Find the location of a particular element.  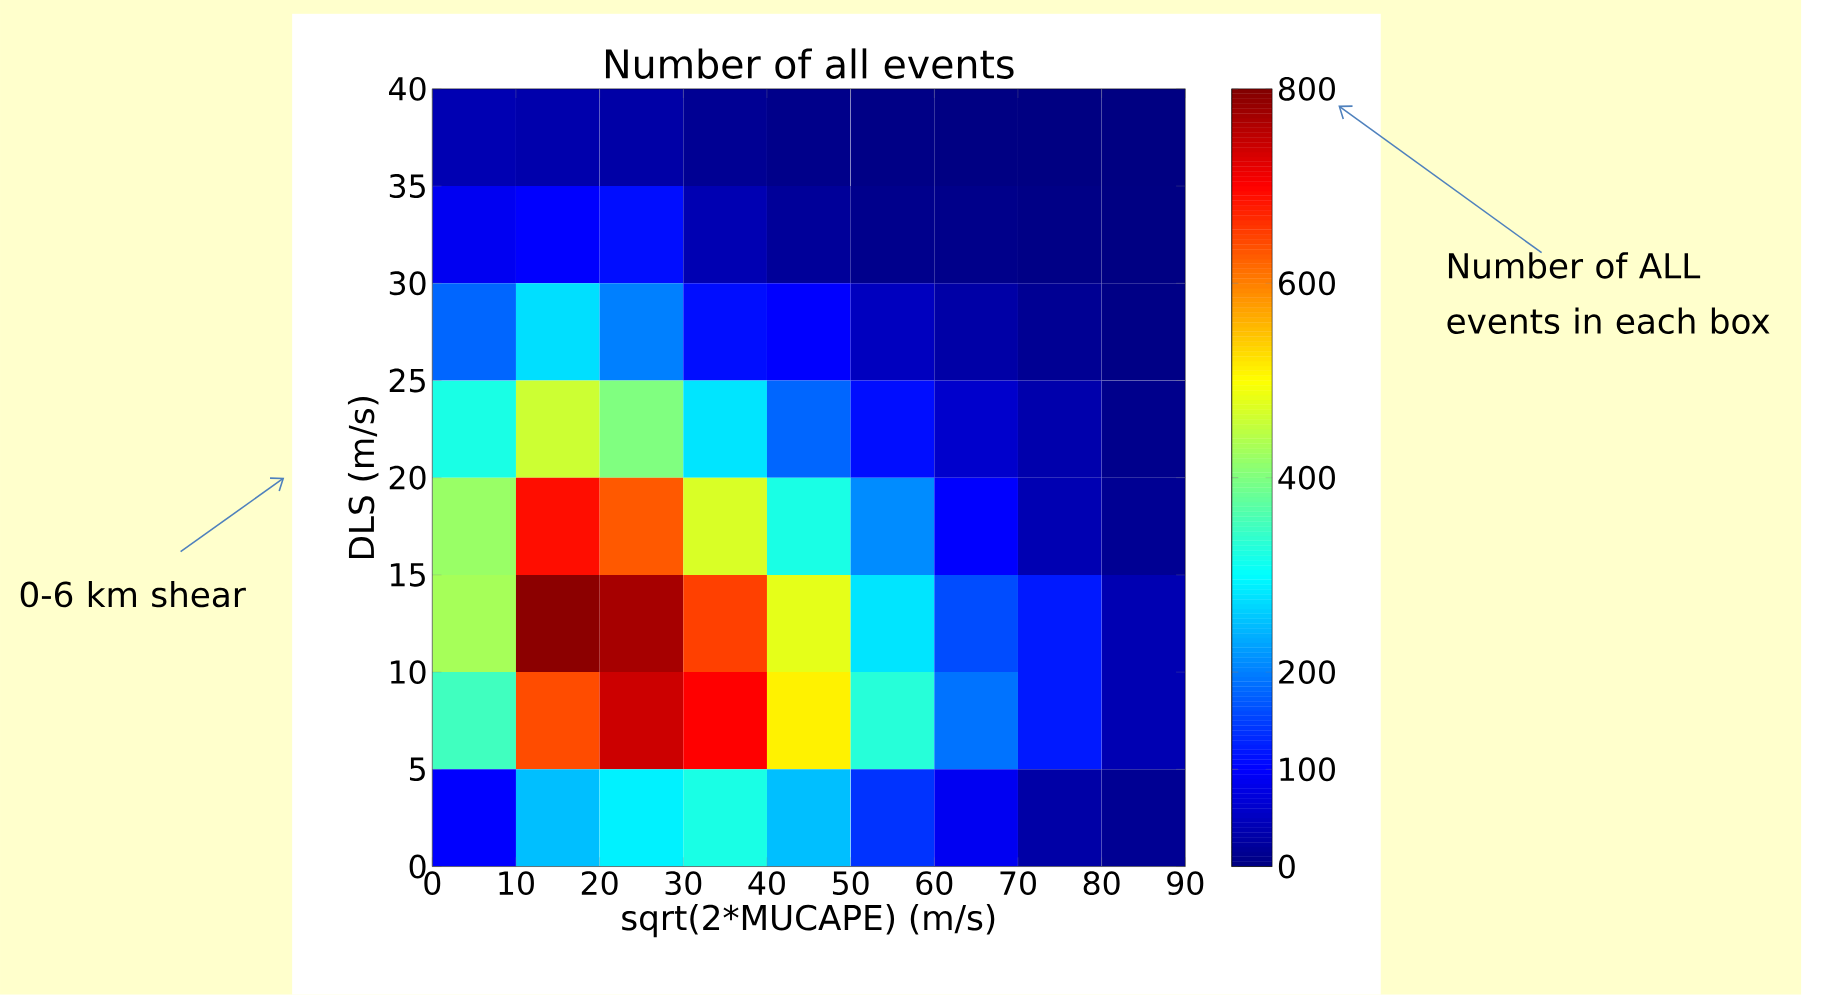

y-axis-title: DLS (m/s) is located at coordinates (363, 478).